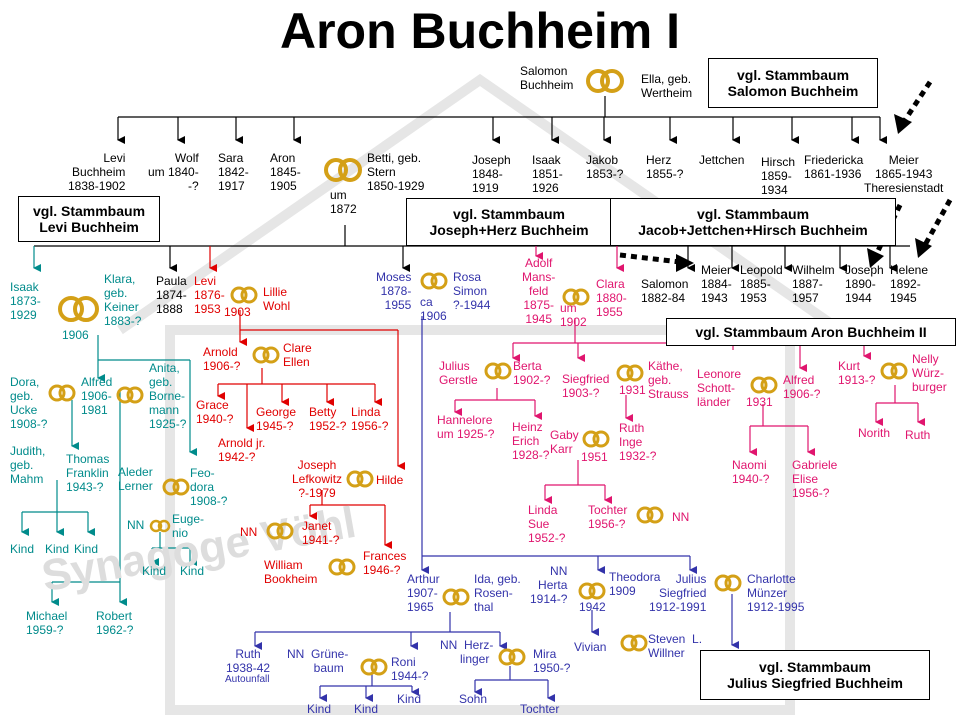  What do you see at coordinates (89, 219) in the screenshot?
I see `ref-box-levi: vgl. Stammbaum Levi Buchheim` at bounding box center [89, 219].